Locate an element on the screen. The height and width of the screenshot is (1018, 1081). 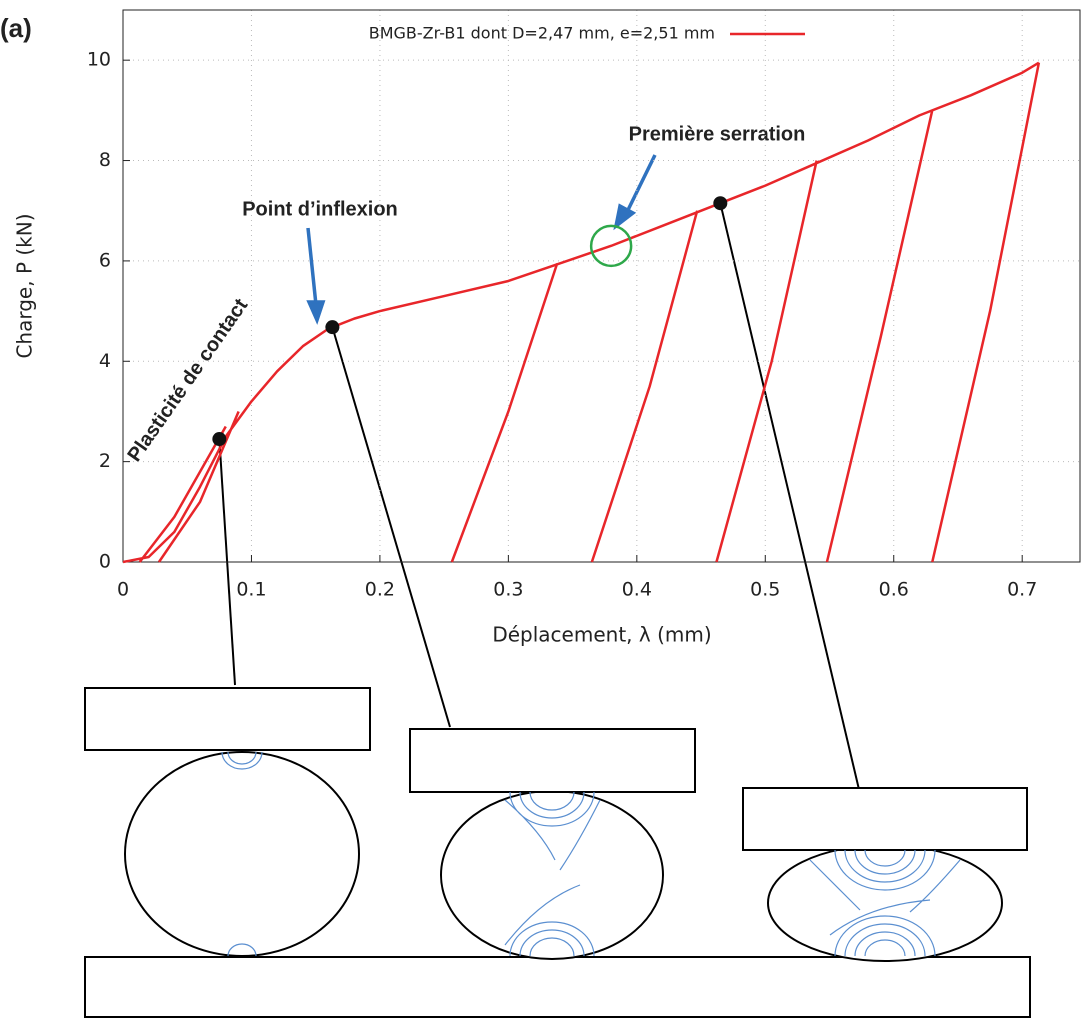
x-tick-label: 0.7 is located at coordinates (1022, 590).